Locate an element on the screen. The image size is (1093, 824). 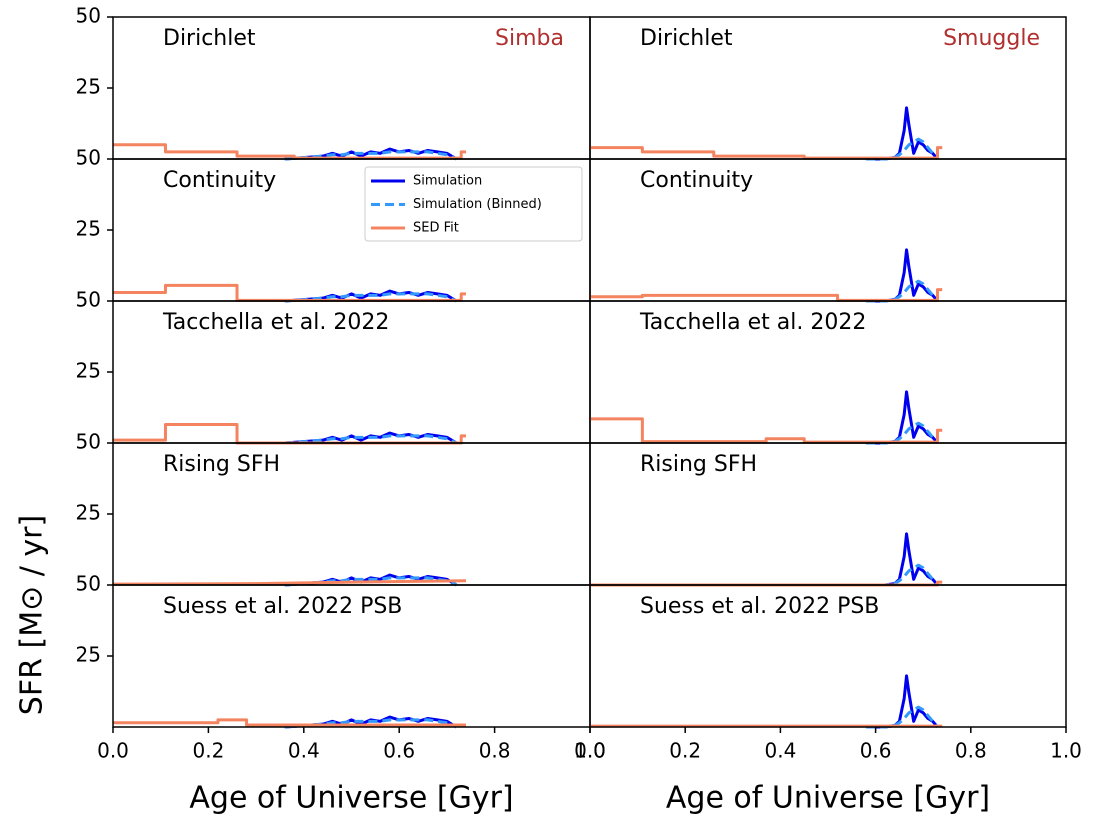
y-axis-label: SFR [M⊙ / yr] is located at coordinates (32, 615).